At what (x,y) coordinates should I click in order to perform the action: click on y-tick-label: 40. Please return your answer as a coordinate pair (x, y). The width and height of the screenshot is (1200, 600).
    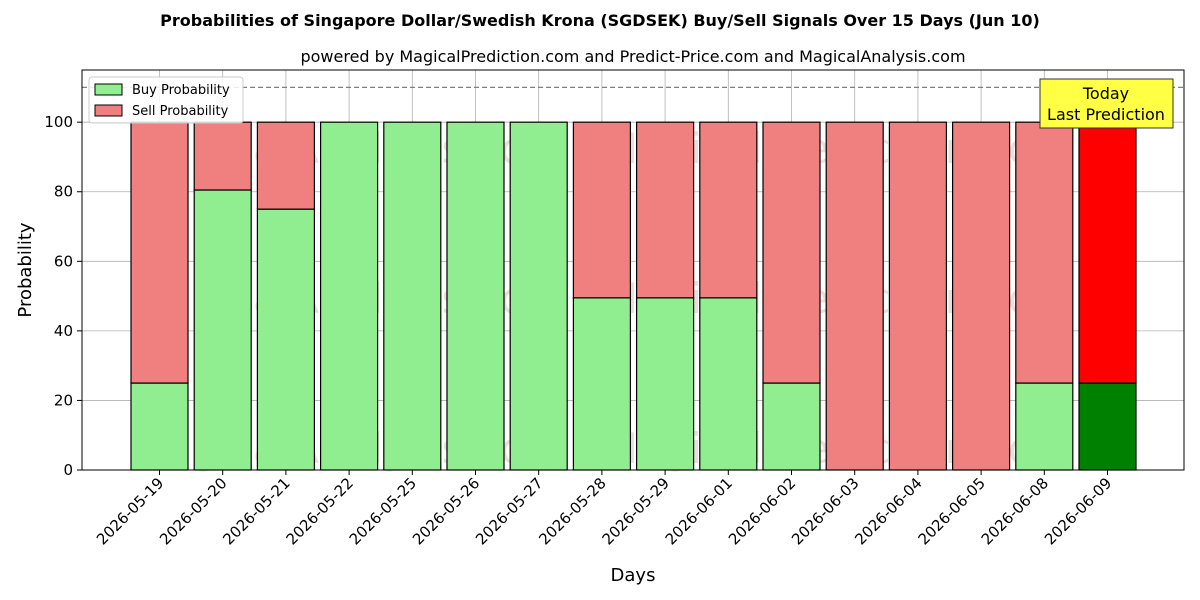
    Looking at the image, I should click on (63, 331).